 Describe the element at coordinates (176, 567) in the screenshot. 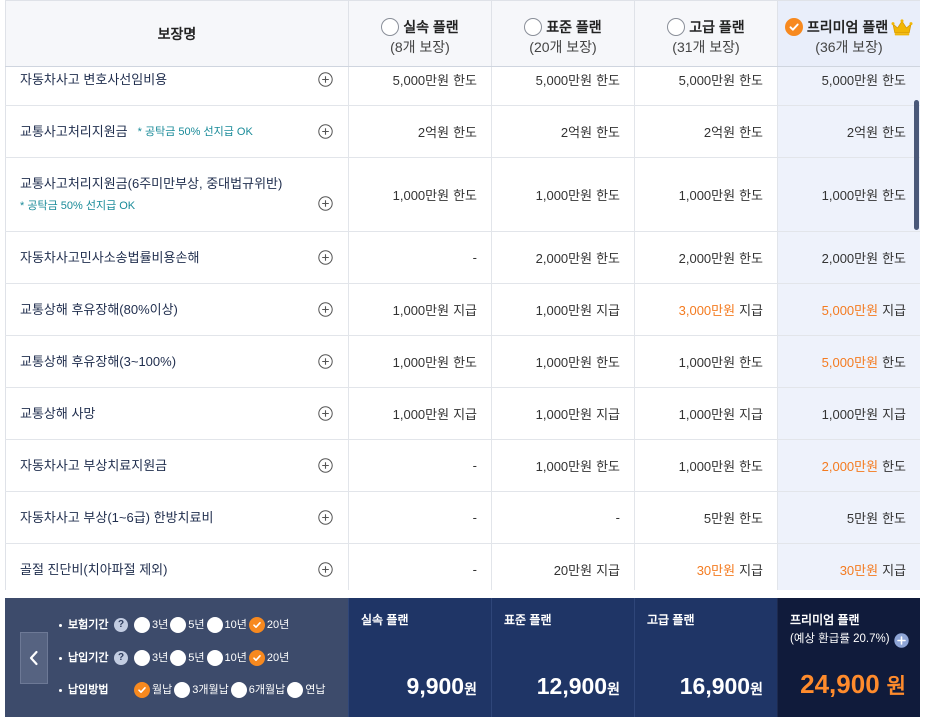

I see `coverage-name-cell: 골절 진단비(치아파절 제외)` at that location.